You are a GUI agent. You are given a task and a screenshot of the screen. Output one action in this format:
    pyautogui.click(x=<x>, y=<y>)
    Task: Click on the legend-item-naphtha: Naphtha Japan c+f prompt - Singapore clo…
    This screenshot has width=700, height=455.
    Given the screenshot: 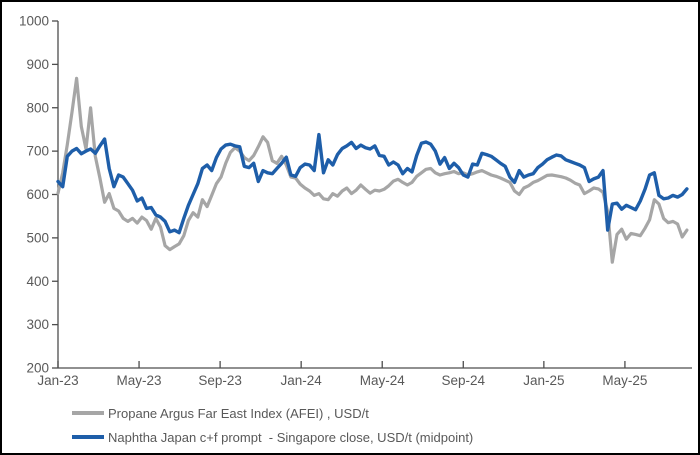 What is the action you would take?
    pyautogui.click(x=272, y=437)
    